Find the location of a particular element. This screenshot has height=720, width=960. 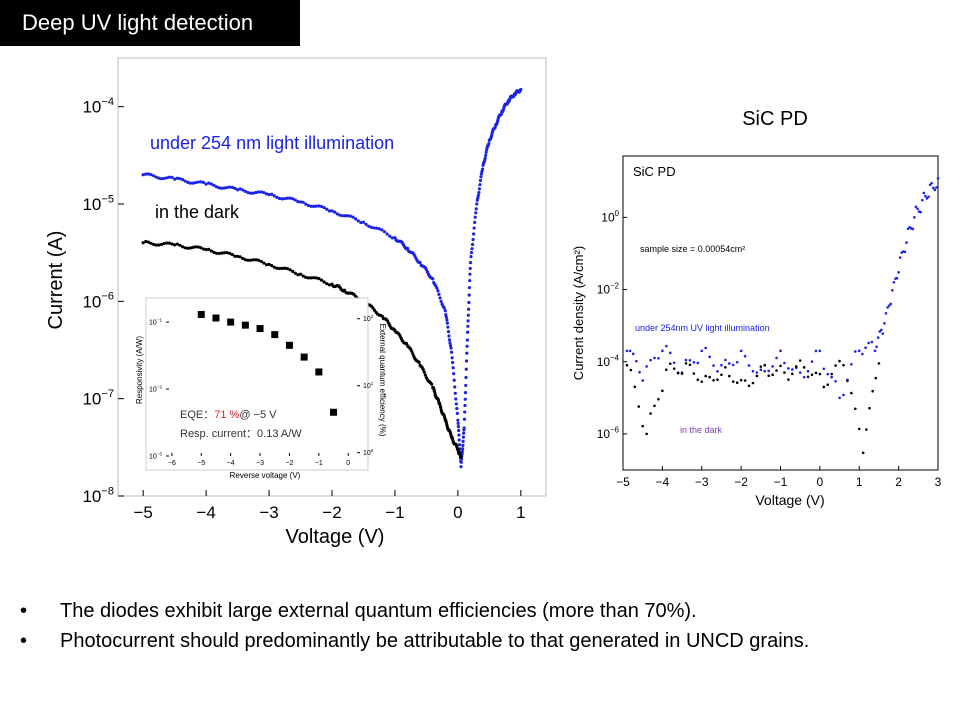

main-x-axis-label: Voltage (V) is located at coordinates (335, 537).